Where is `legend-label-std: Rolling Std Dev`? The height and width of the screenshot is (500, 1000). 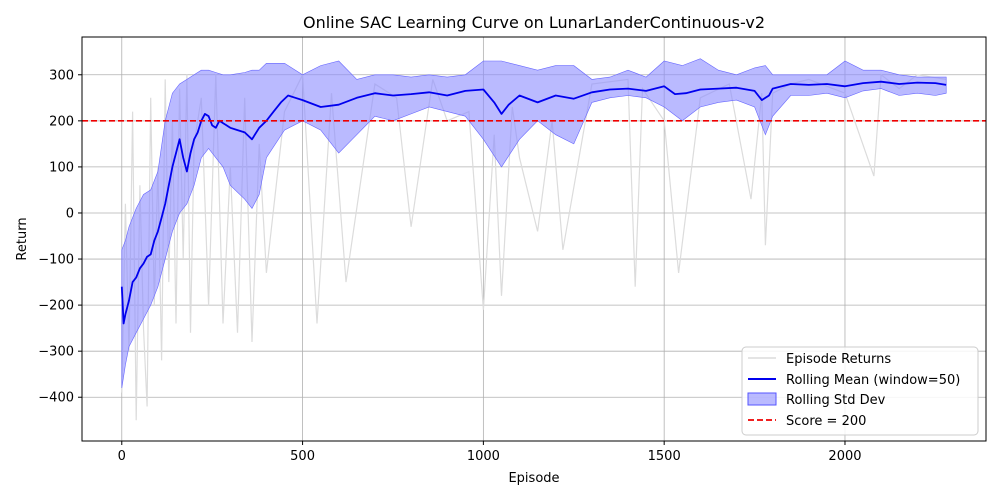
legend-label-std: Rolling Std Dev is located at coordinates (836, 400).